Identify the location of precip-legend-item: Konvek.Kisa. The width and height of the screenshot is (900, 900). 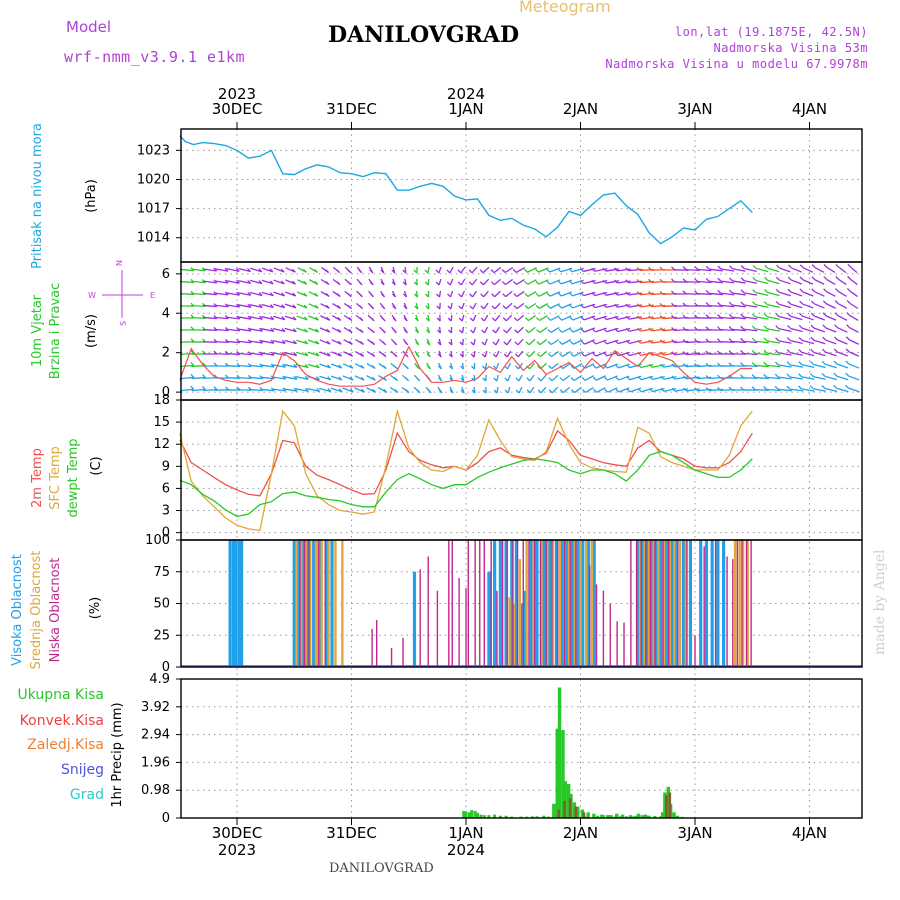
(62, 721).